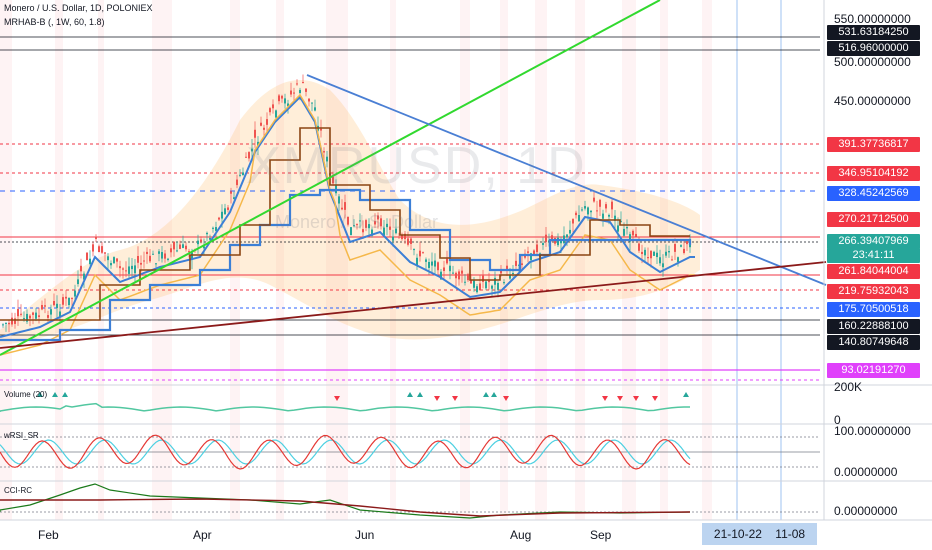 The width and height of the screenshot is (932, 550). I want to click on chart-title: Monero / U.S. Dollar, 1D, POLONIEX, so click(78, 8).